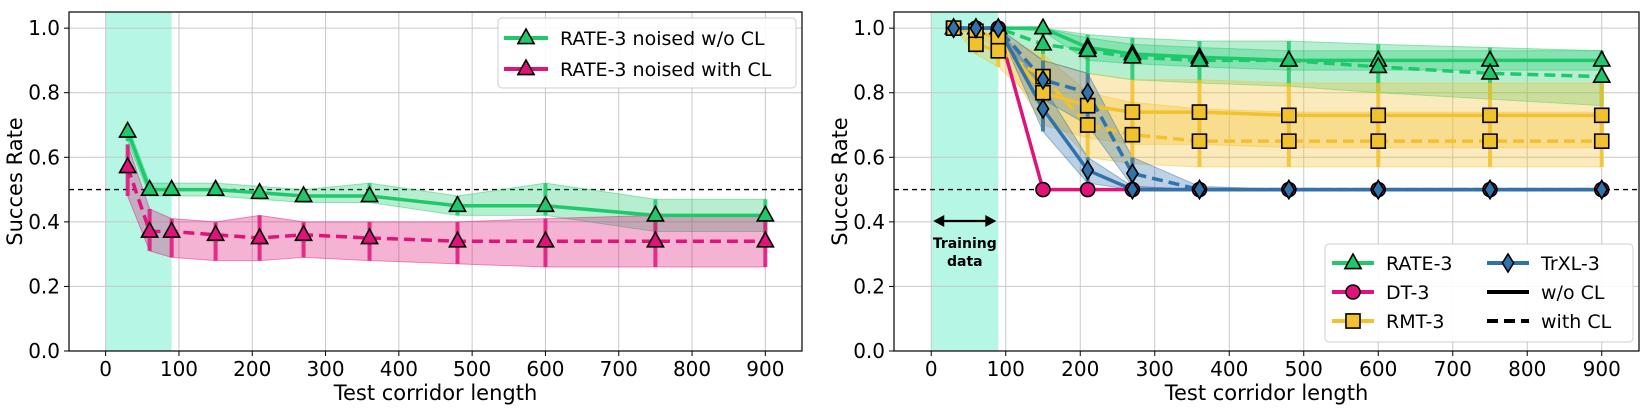 This screenshot has height=414, width=1650. Describe the element at coordinates (1155, 369) in the screenshot. I see `right-x-tick-label: 300` at that location.